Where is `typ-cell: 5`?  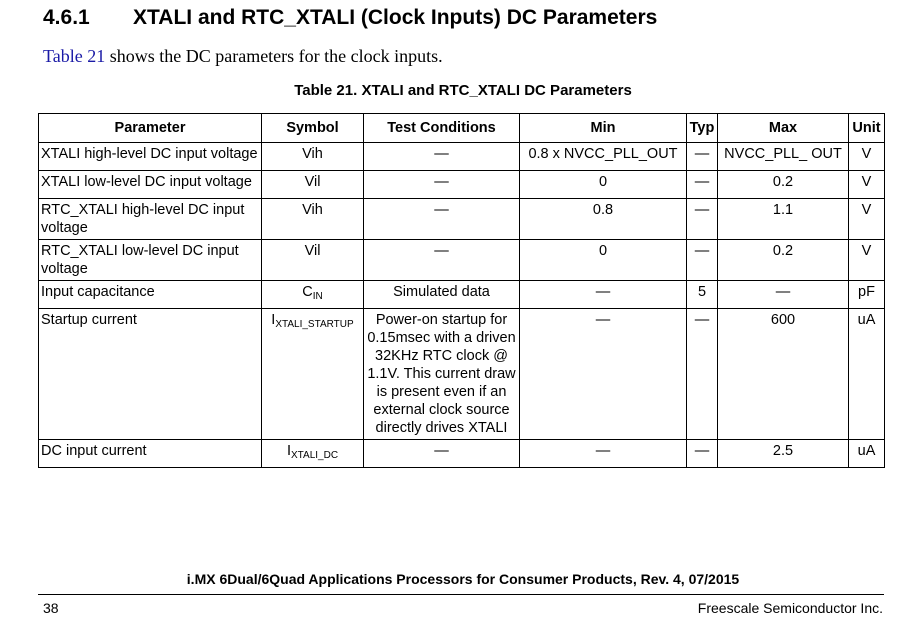
typ-cell: 5 is located at coordinates (702, 294).